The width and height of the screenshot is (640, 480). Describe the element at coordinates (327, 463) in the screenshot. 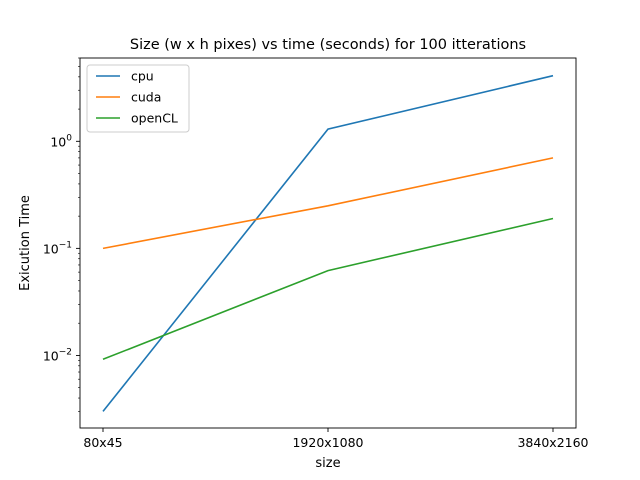

I see `x-axis-label: size` at that location.